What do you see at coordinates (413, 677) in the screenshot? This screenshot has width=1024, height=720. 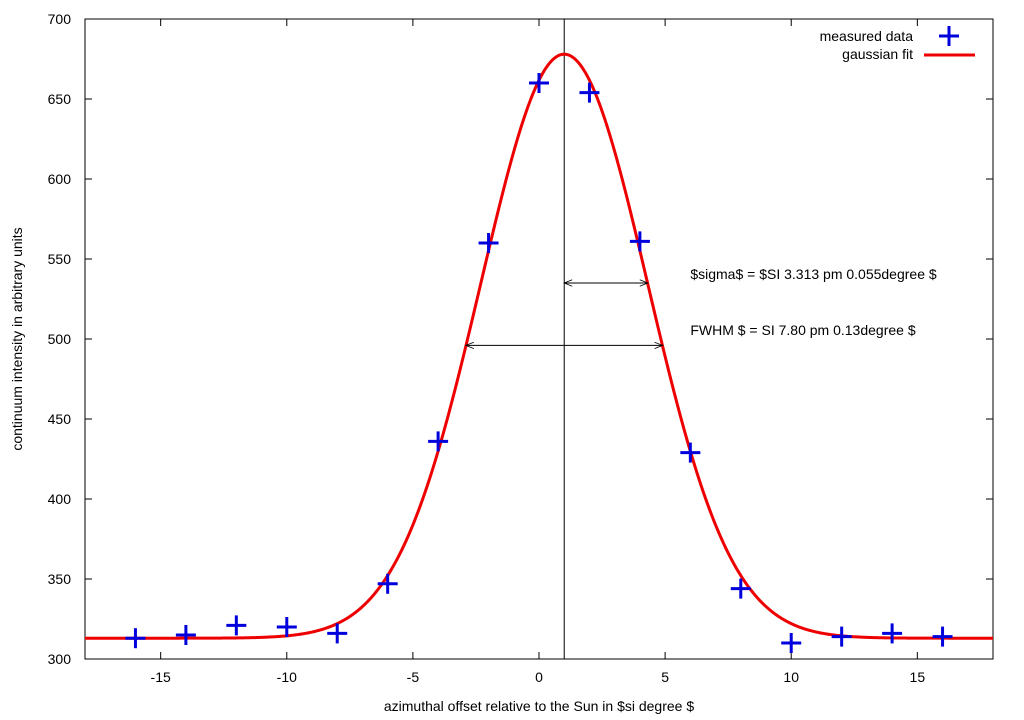 I see `x-tick-label: -5` at bounding box center [413, 677].